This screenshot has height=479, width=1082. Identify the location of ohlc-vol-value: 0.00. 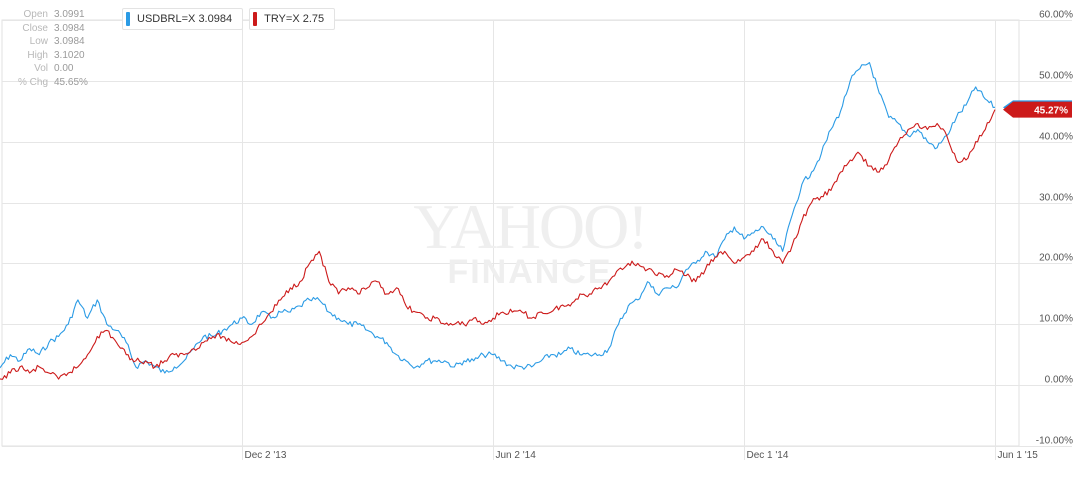
(64, 68).